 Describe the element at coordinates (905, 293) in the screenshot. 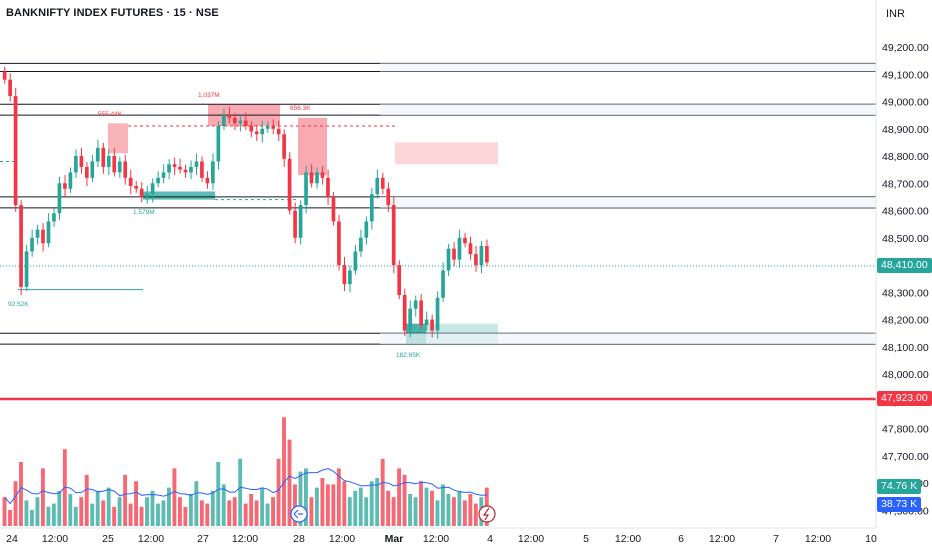

I see `price-tick-label: 48,300.00` at that location.